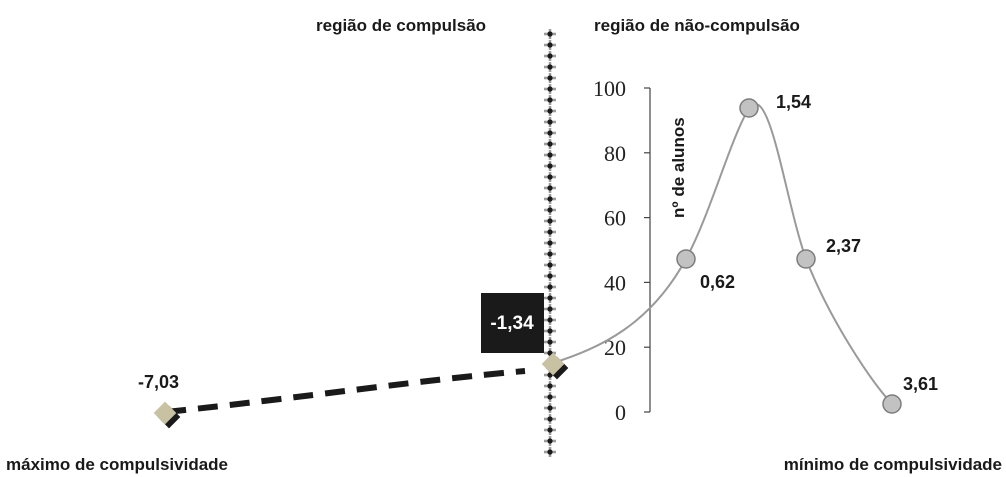 Image resolution: width=1006 pixels, height=477 pixels. Describe the element at coordinates (167, 415) in the screenshot. I see `marker-min` at that location.